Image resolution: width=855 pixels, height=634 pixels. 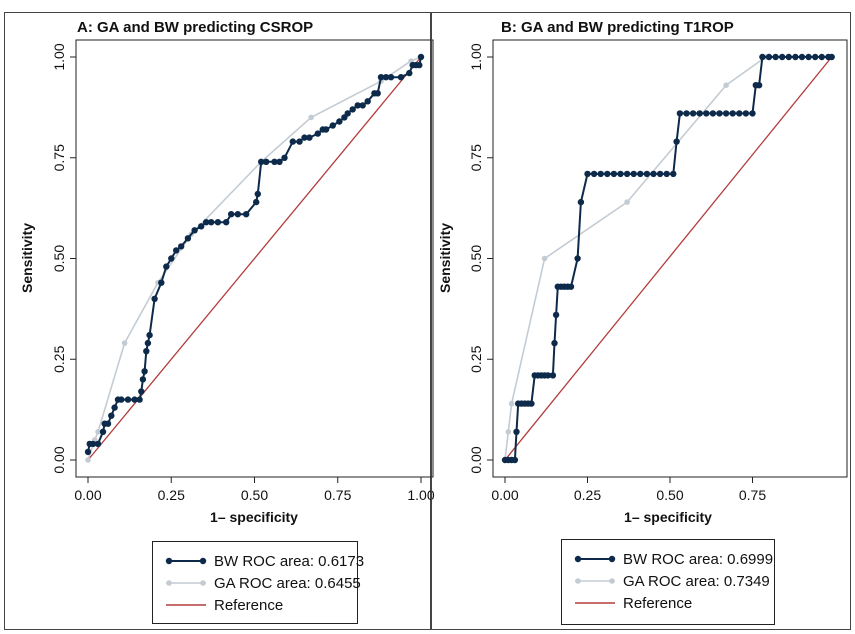 I want to click on legend-label-reference: Reference, so click(x=248, y=605).